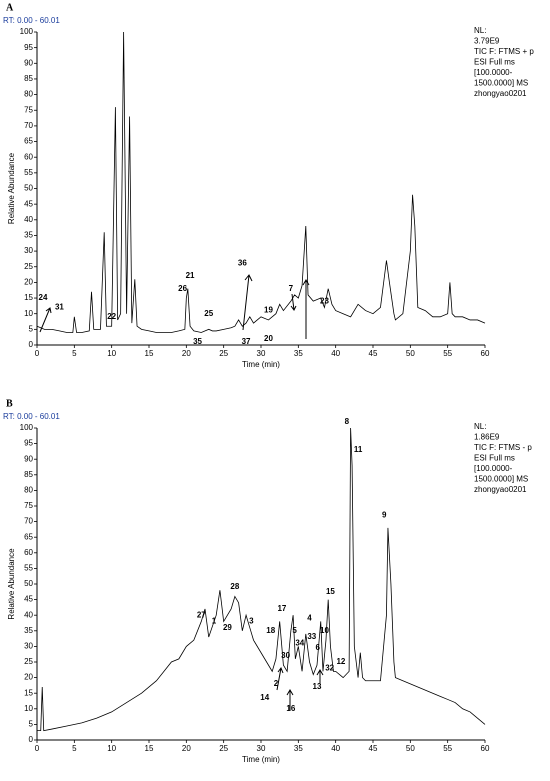  I want to click on peak-label: 9, so click(384, 514).